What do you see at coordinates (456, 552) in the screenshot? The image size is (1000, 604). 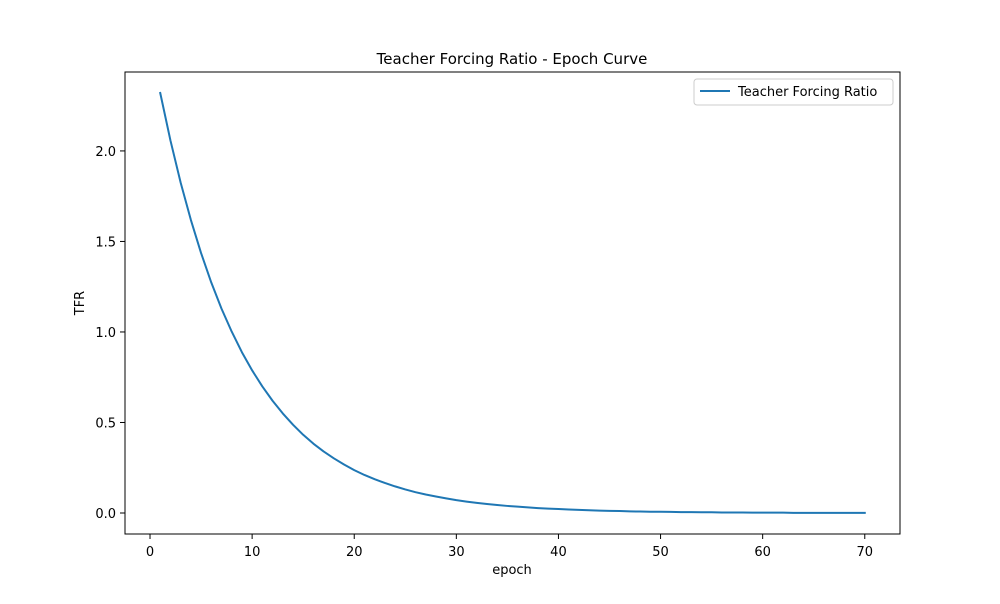 I see `x-tick-label: 30` at bounding box center [456, 552].